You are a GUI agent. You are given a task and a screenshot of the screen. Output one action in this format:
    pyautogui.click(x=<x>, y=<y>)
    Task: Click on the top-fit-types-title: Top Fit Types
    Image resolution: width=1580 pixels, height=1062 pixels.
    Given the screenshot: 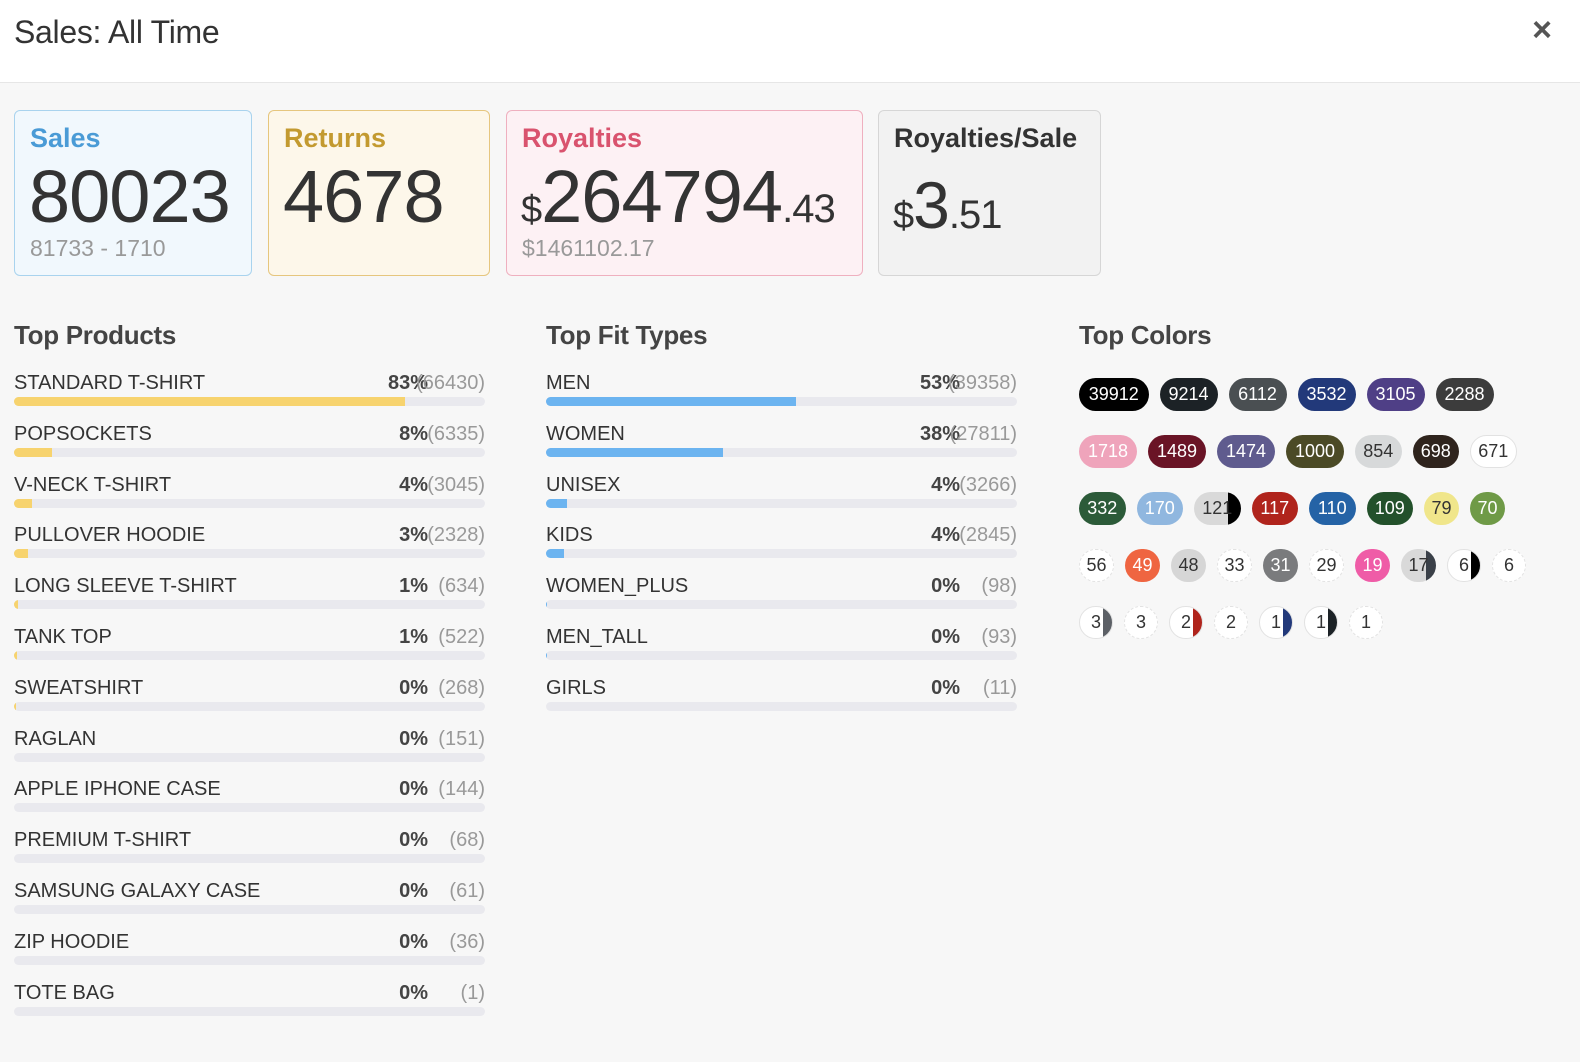 What is the action you would take?
    pyautogui.click(x=627, y=335)
    